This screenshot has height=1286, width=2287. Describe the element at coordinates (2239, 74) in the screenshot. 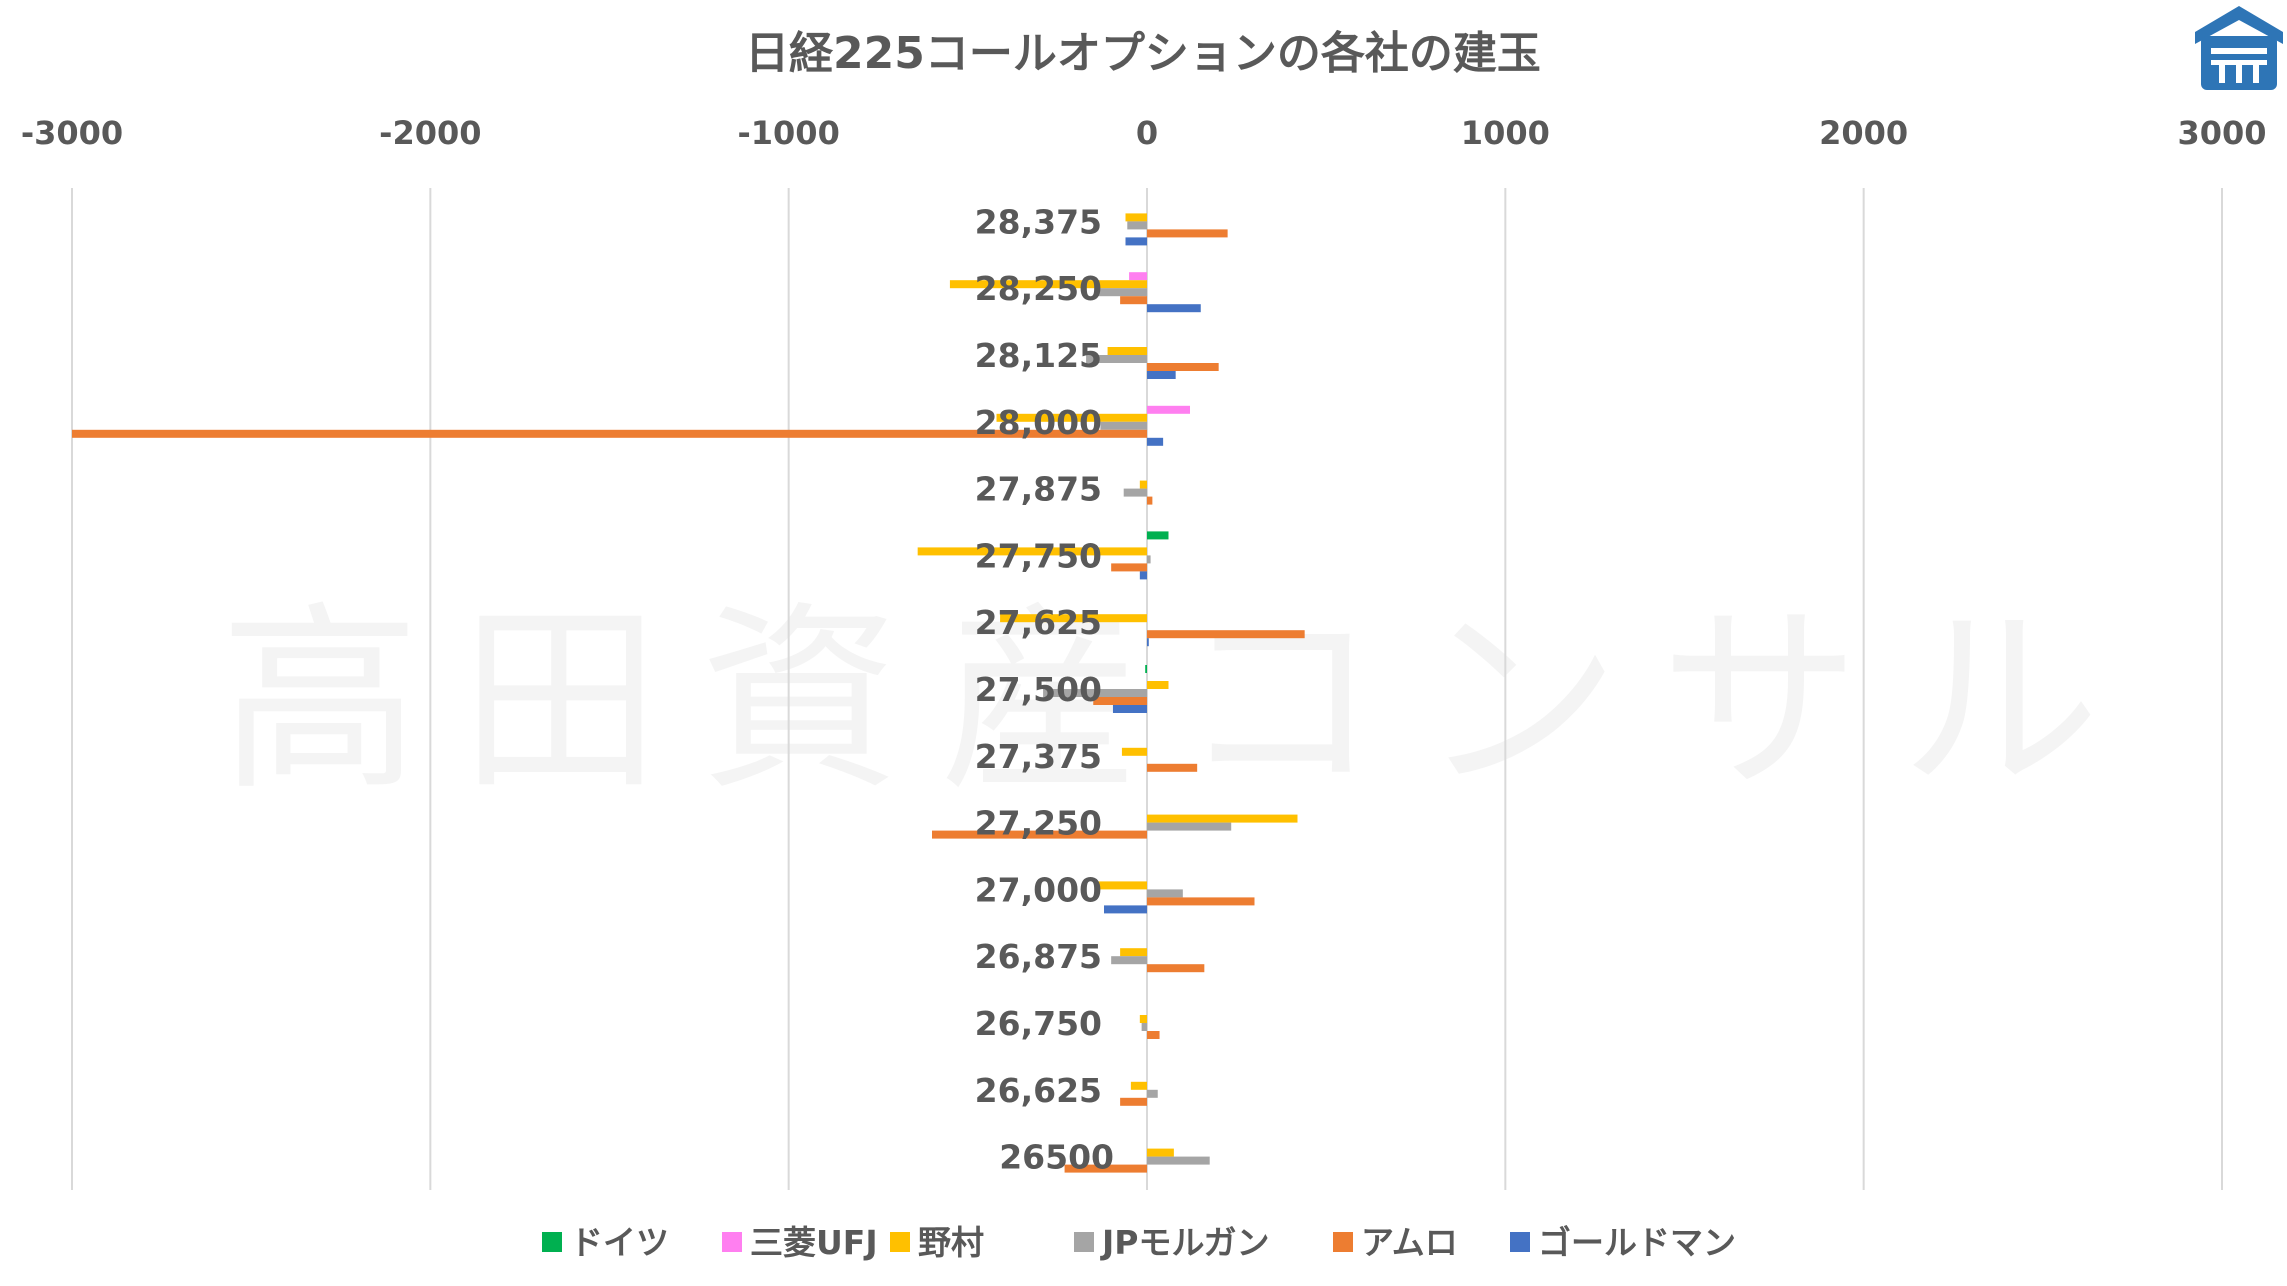

I see `logo-pillar-center` at that location.